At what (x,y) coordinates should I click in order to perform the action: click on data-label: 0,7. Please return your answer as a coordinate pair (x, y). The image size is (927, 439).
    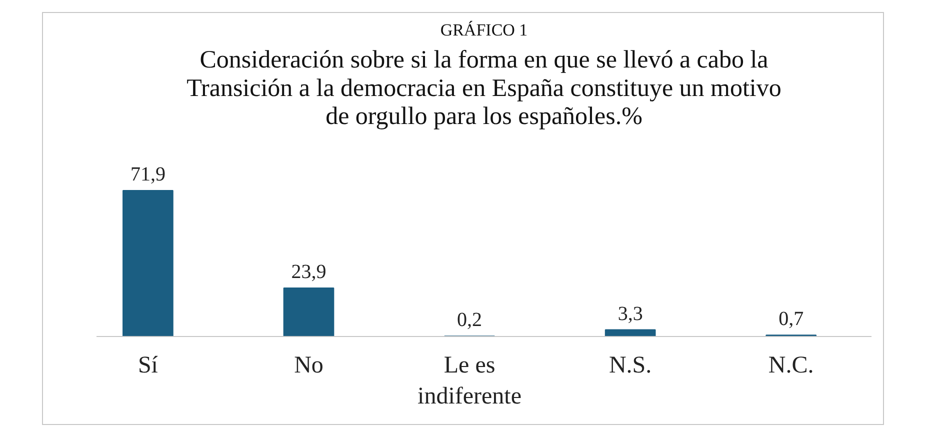
    Looking at the image, I should click on (791, 319).